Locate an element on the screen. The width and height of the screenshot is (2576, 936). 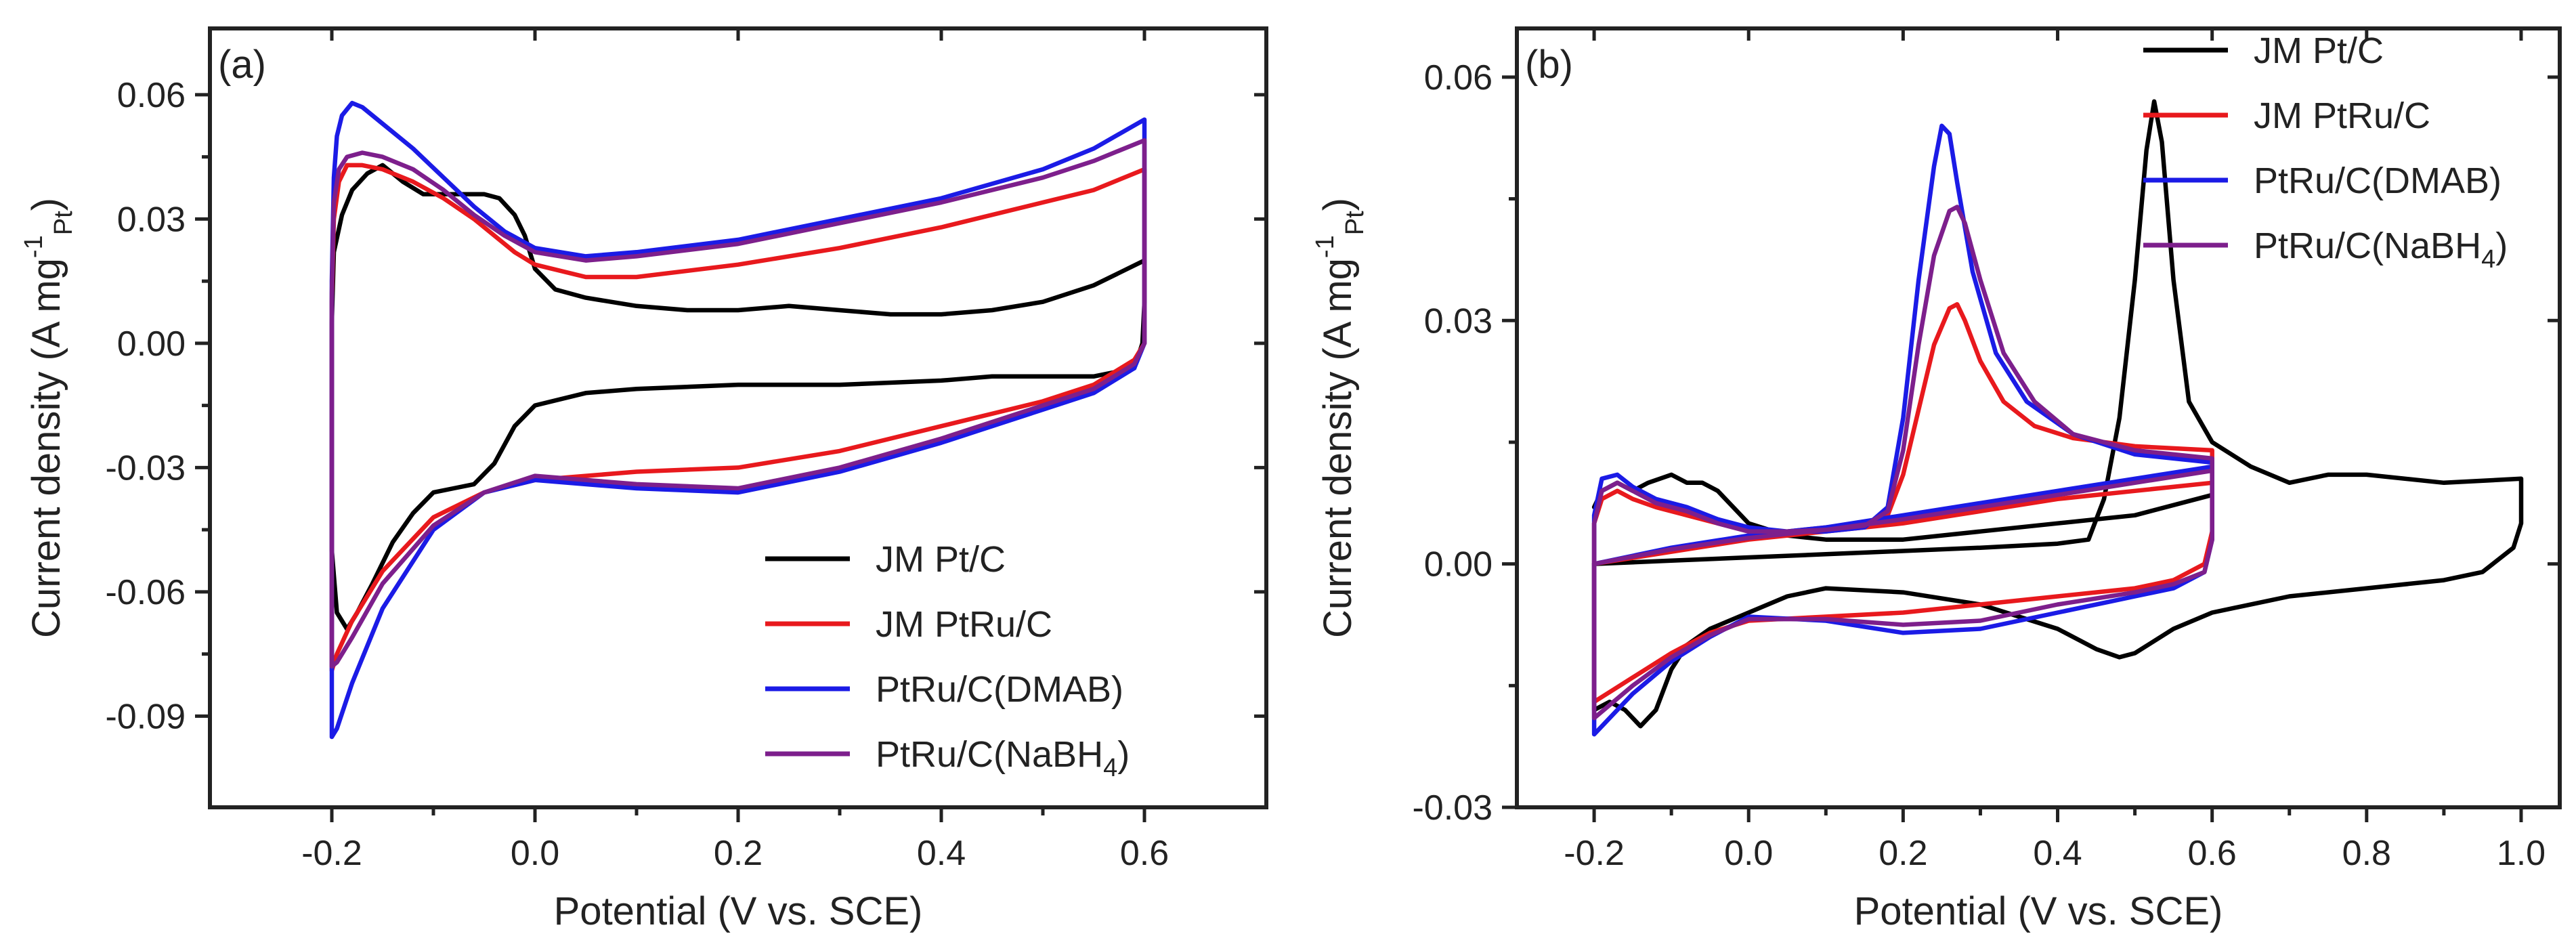
panel-a-y-tick-label: -0.03 is located at coordinates (145, 468).